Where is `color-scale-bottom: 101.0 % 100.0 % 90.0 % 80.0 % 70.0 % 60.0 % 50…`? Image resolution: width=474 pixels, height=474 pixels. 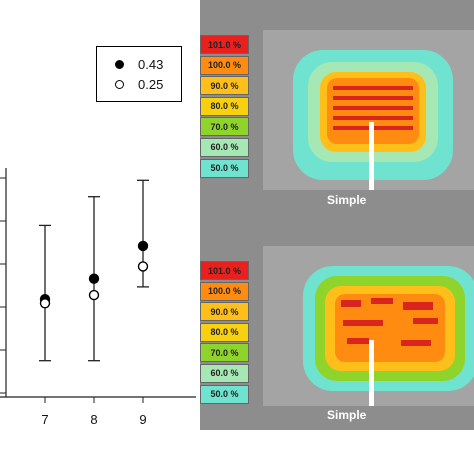
color-scale-bottom: 101.0 % 100.0 % 90.0 % 80.0 % 70.0 % 60.0 % 50… is located at coordinates (224, 333).